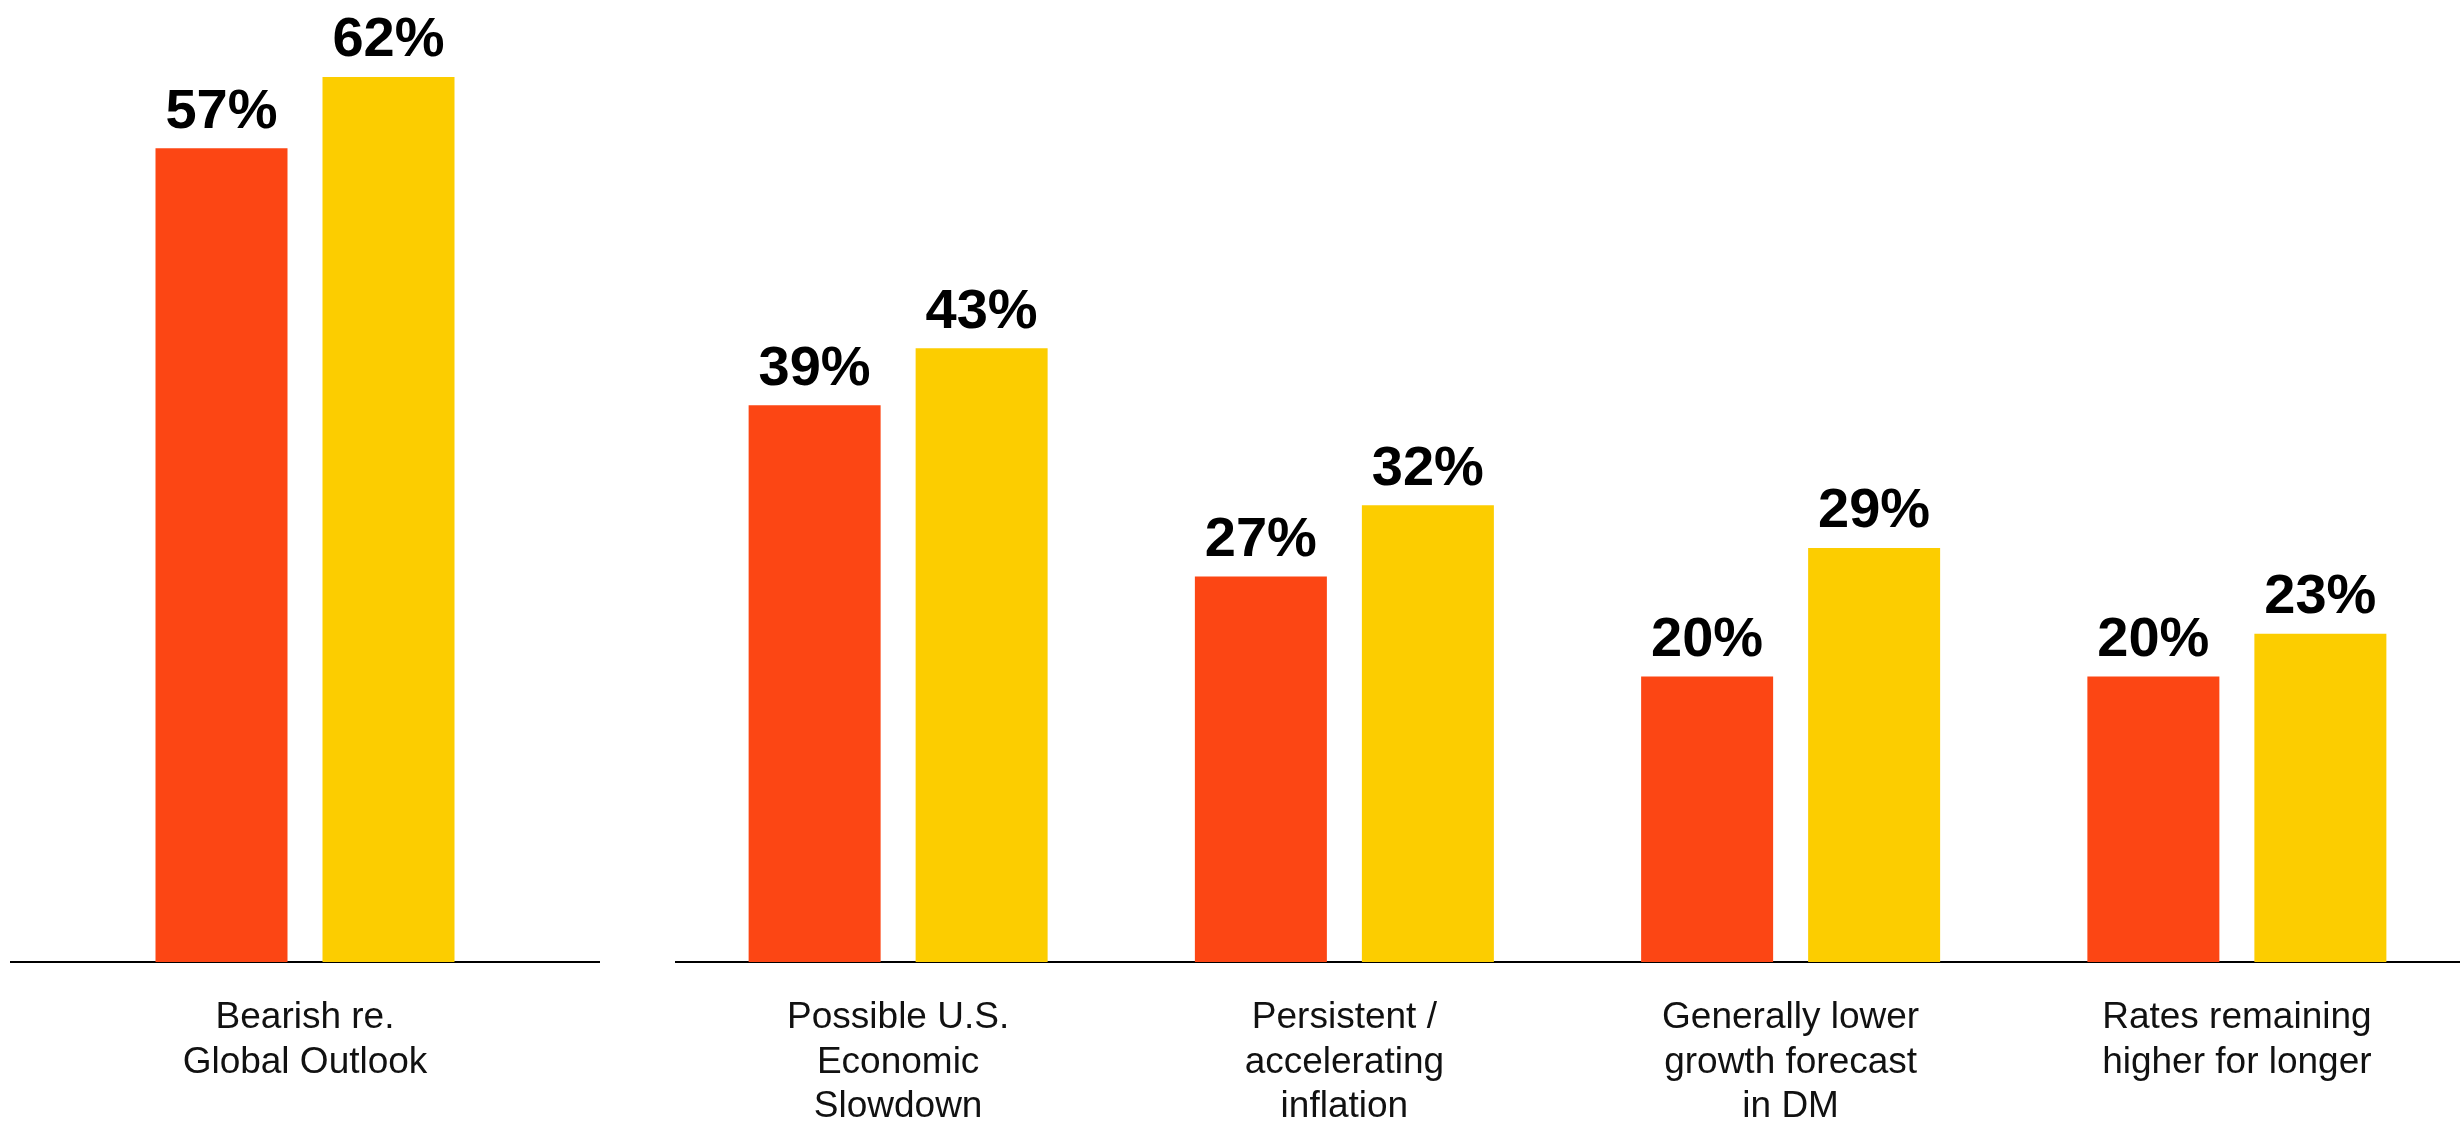 This screenshot has height=1145, width=2460. Describe the element at coordinates (221, 108) in the screenshot. I see `data-label: 57%` at that location.